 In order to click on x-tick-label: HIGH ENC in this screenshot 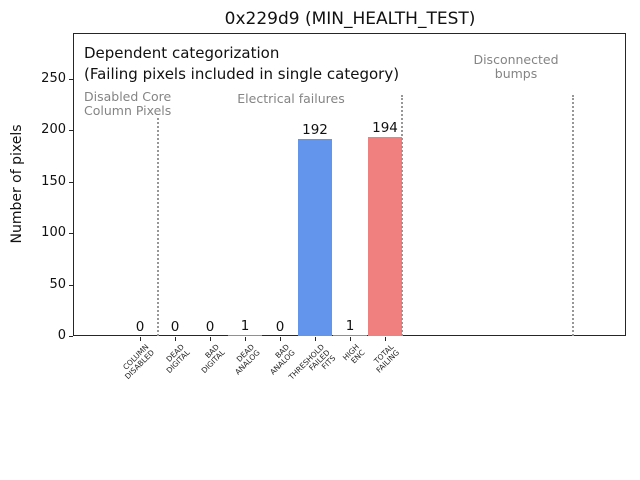, I will do `click(353, 354)`.